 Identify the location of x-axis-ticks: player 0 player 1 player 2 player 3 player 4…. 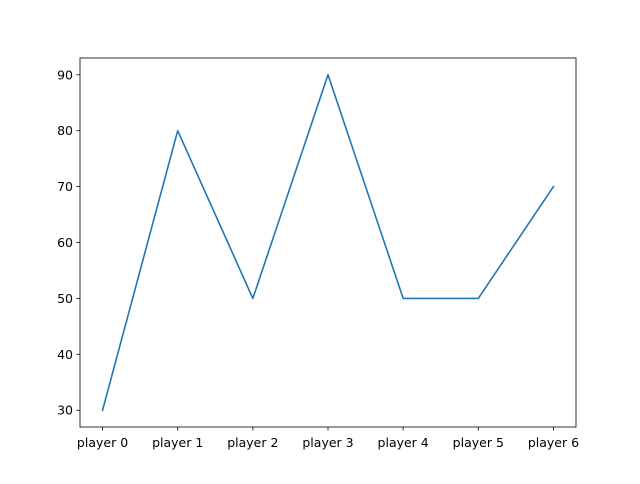
(328, 438).